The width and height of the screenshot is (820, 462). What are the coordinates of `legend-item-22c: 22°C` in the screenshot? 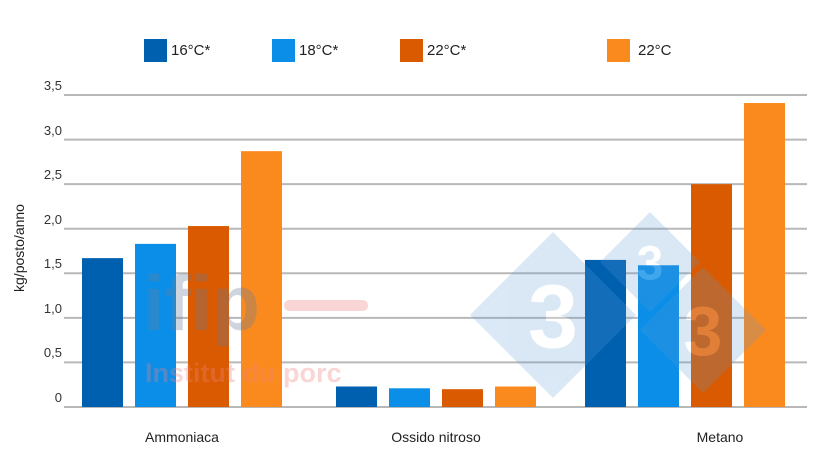 It's located at (639, 50).